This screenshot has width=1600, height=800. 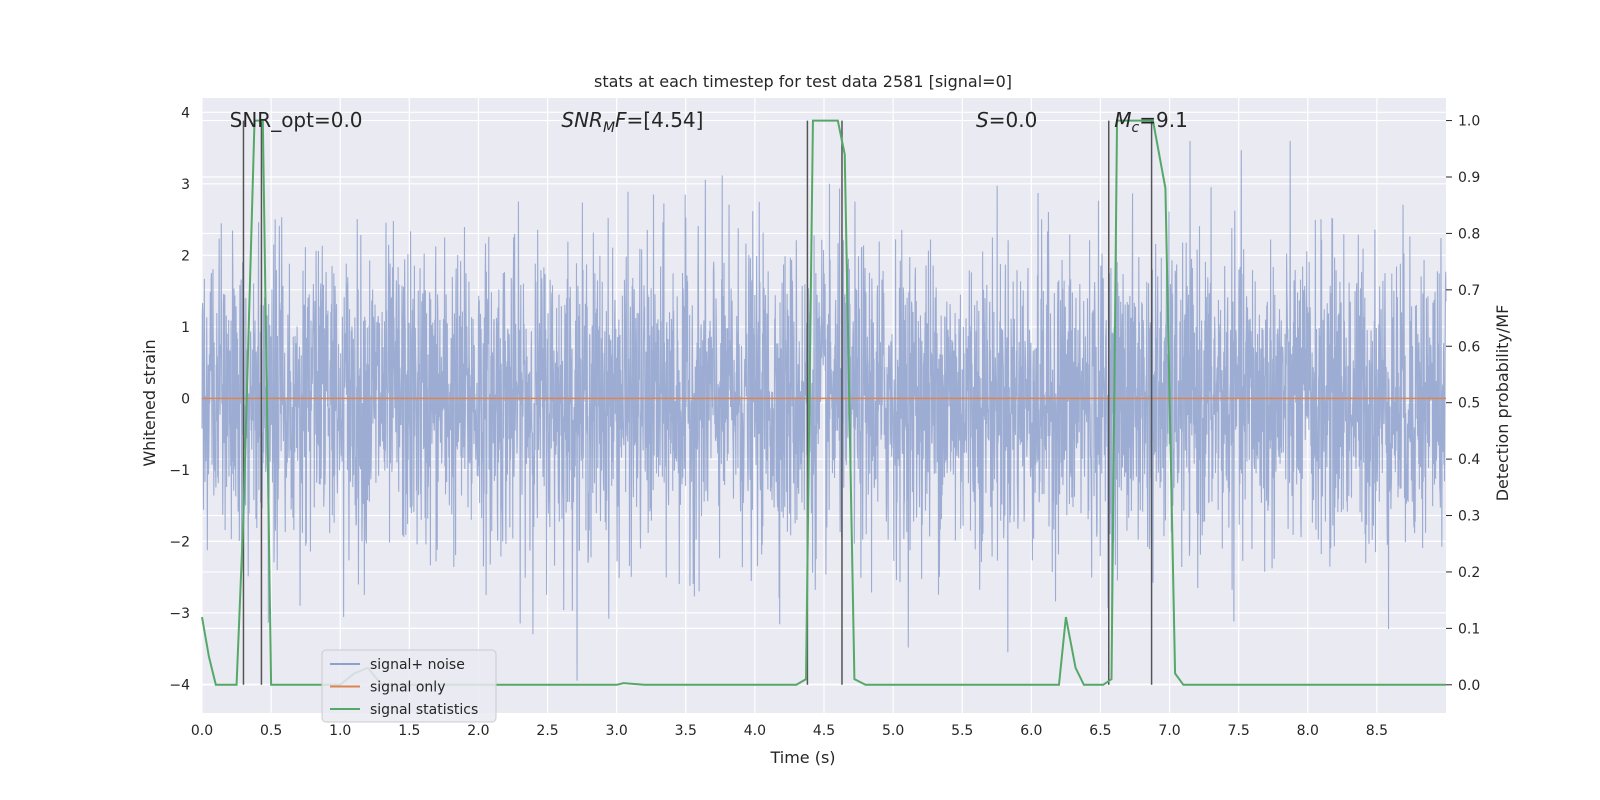 What do you see at coordinates (149, 402) in the screenshot?
I see `y-axis-label: Whitened strain` at bounding box center [149, 402].